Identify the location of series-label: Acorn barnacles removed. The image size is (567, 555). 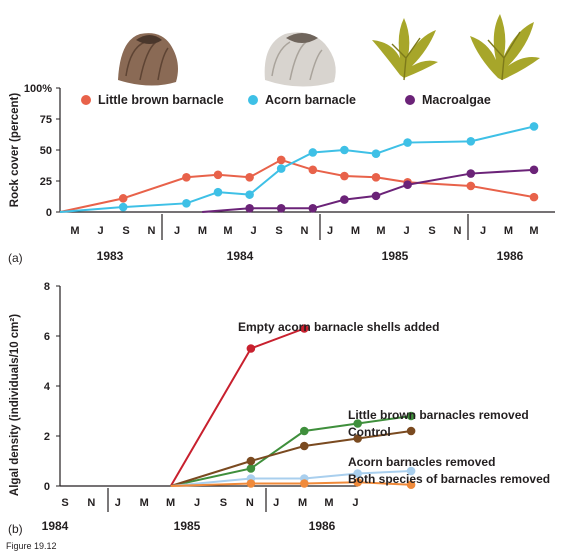
(421, 462).